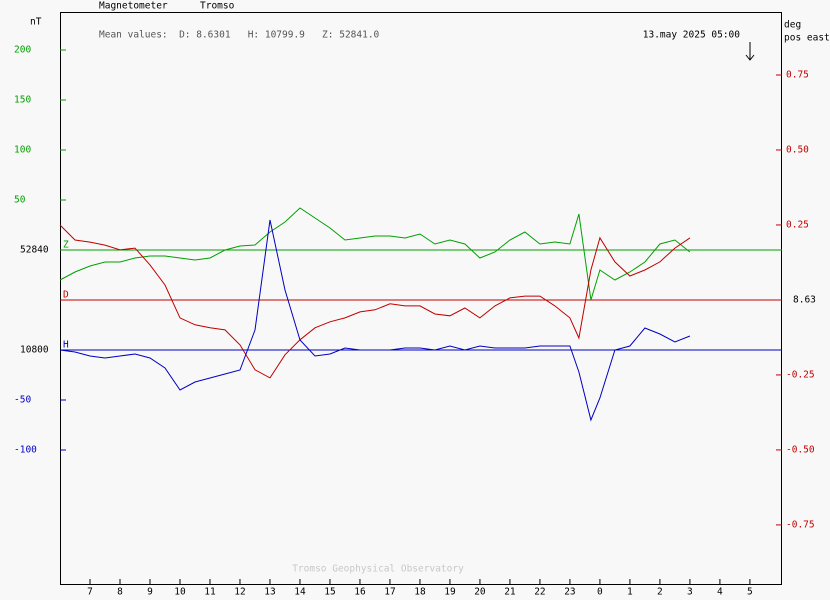 The image size is (830, 600). I want to click on x-tick-label: 21, so click(510, 592).